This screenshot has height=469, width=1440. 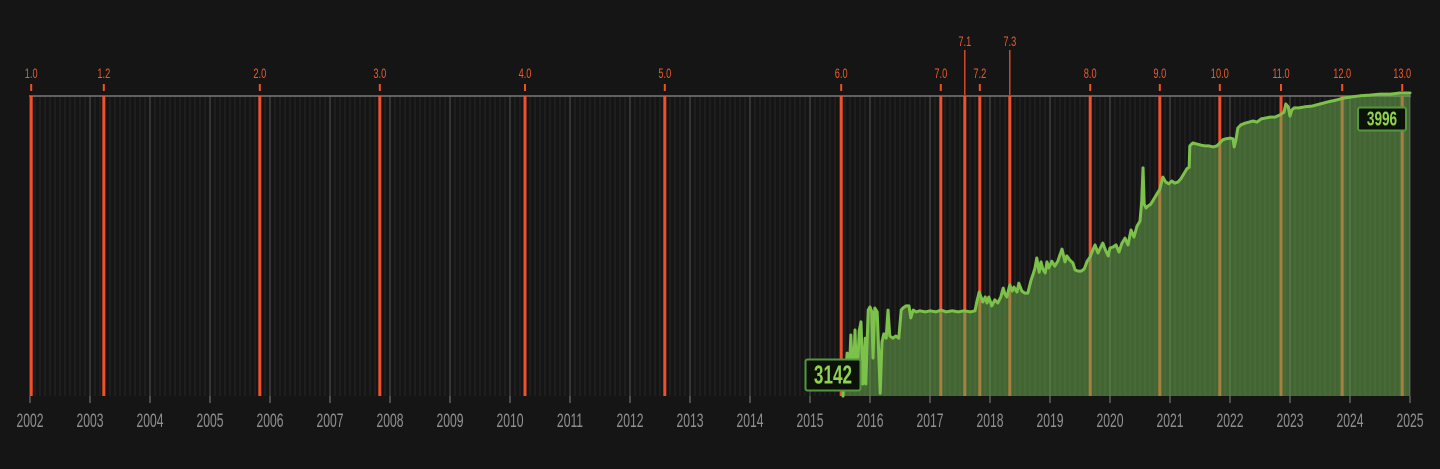 What do you see at coordinates (1229, 422) in the screenshot?
I see `year-label-2022: 2022` at bounding box center [1229, 422].